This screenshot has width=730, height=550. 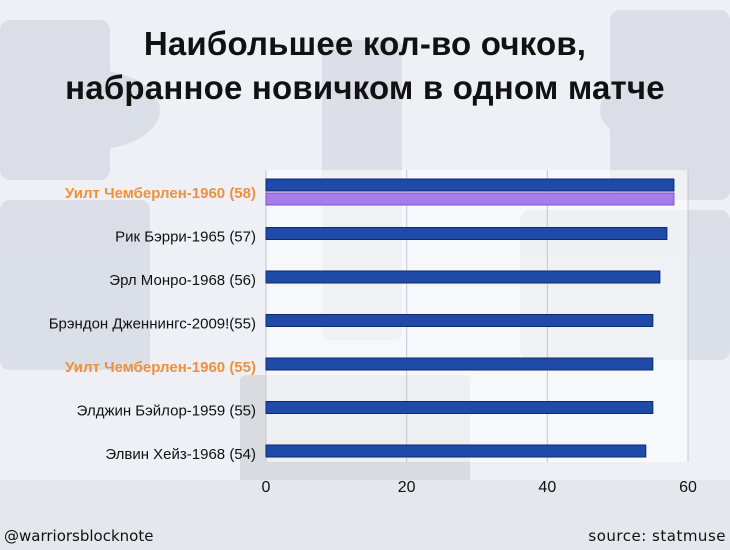 I want to click on category-label: Элджин Бэйлор-1959 (55), so click(x=166, y=411).